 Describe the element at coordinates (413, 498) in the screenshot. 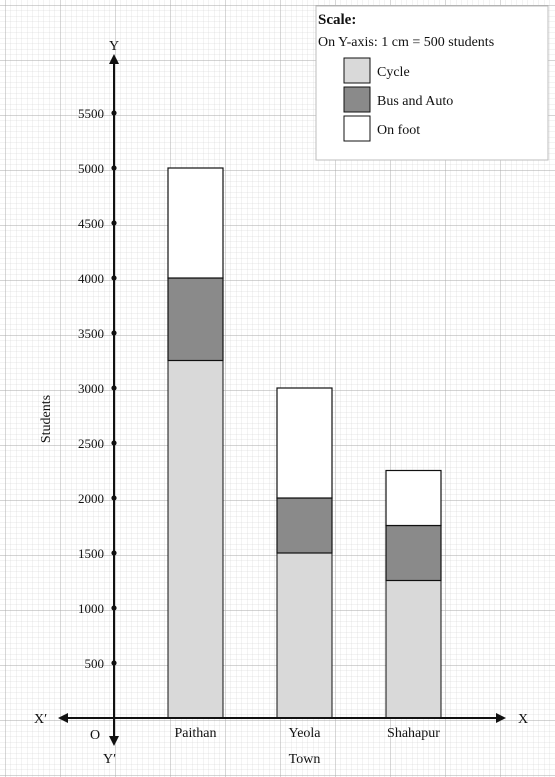

I see `bar-shahapur-on-foot` at that location.